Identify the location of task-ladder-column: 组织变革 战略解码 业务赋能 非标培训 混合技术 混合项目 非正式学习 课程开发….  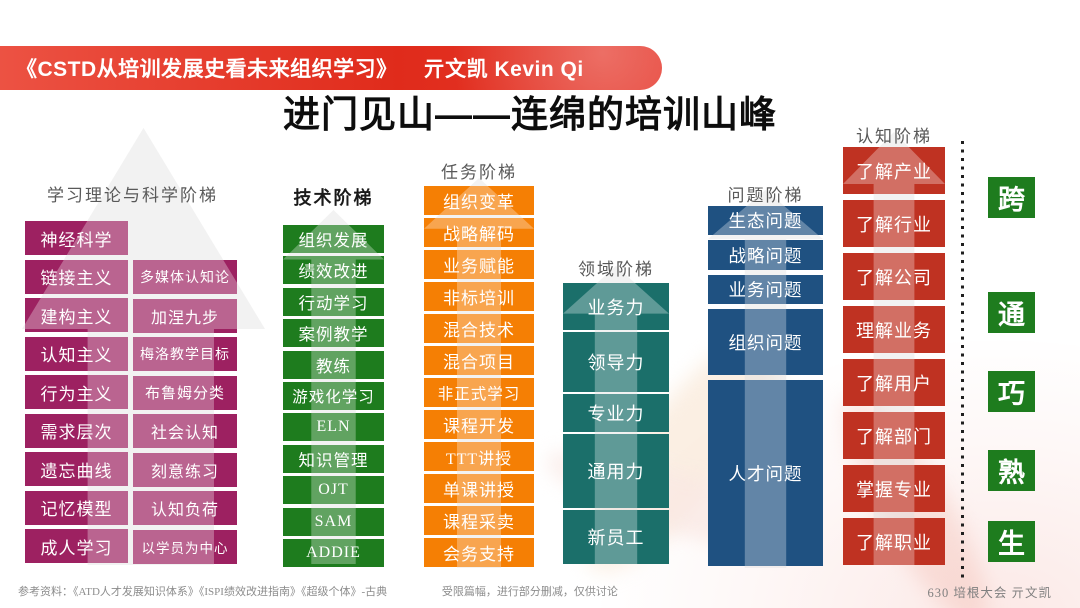
(479, 376).